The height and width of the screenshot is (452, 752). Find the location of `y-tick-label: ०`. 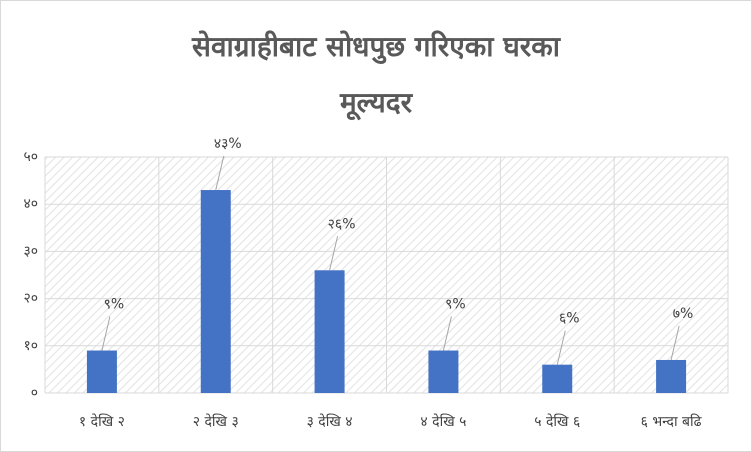

y-tick-label: ० is located at coordinates (34, 393).